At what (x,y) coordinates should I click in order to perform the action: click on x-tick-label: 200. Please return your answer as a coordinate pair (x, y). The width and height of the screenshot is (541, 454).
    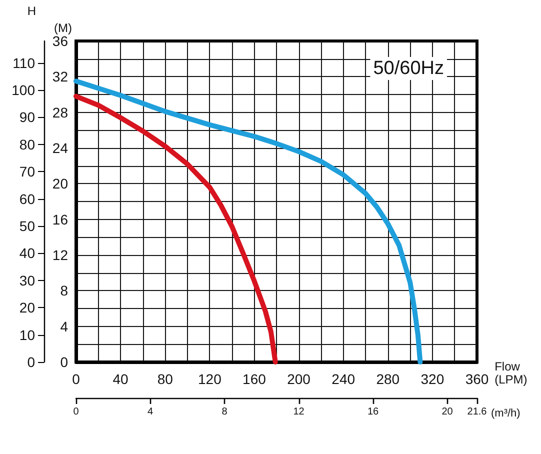
    Looking at the image, I should click on (299, 379).